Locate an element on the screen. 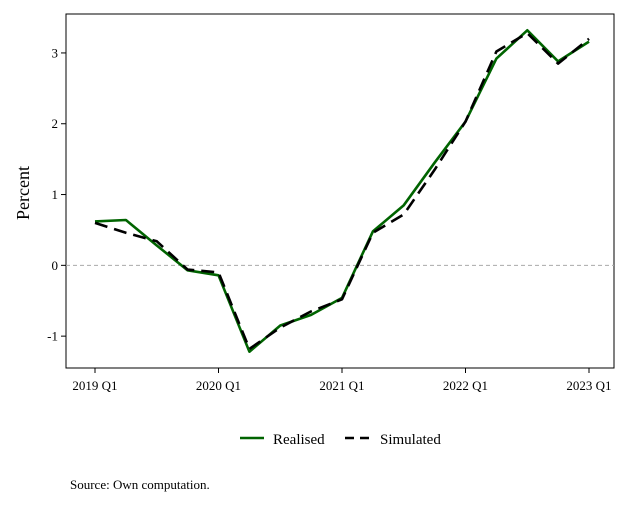  y-tick-label: 0 is located at coordinates (55, 265).